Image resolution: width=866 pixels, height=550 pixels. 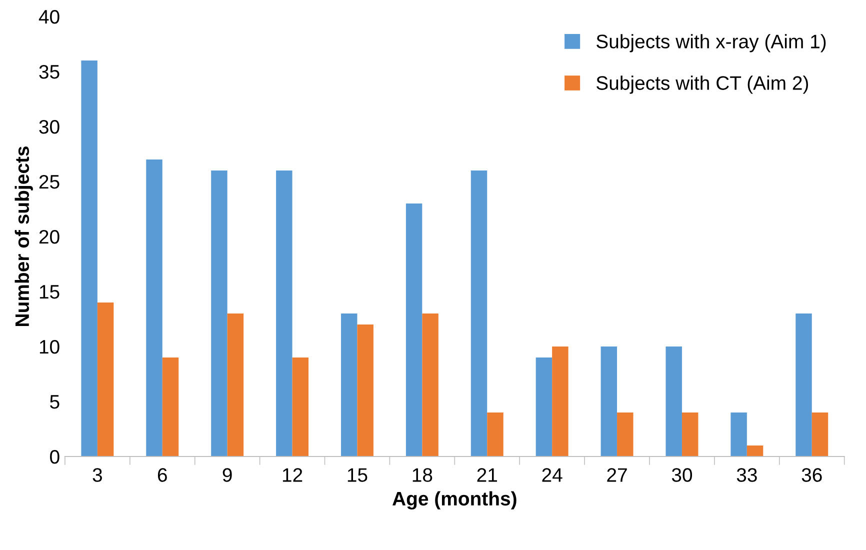 I want to click on y-tick-label: 30, so click(x=49, y=127).